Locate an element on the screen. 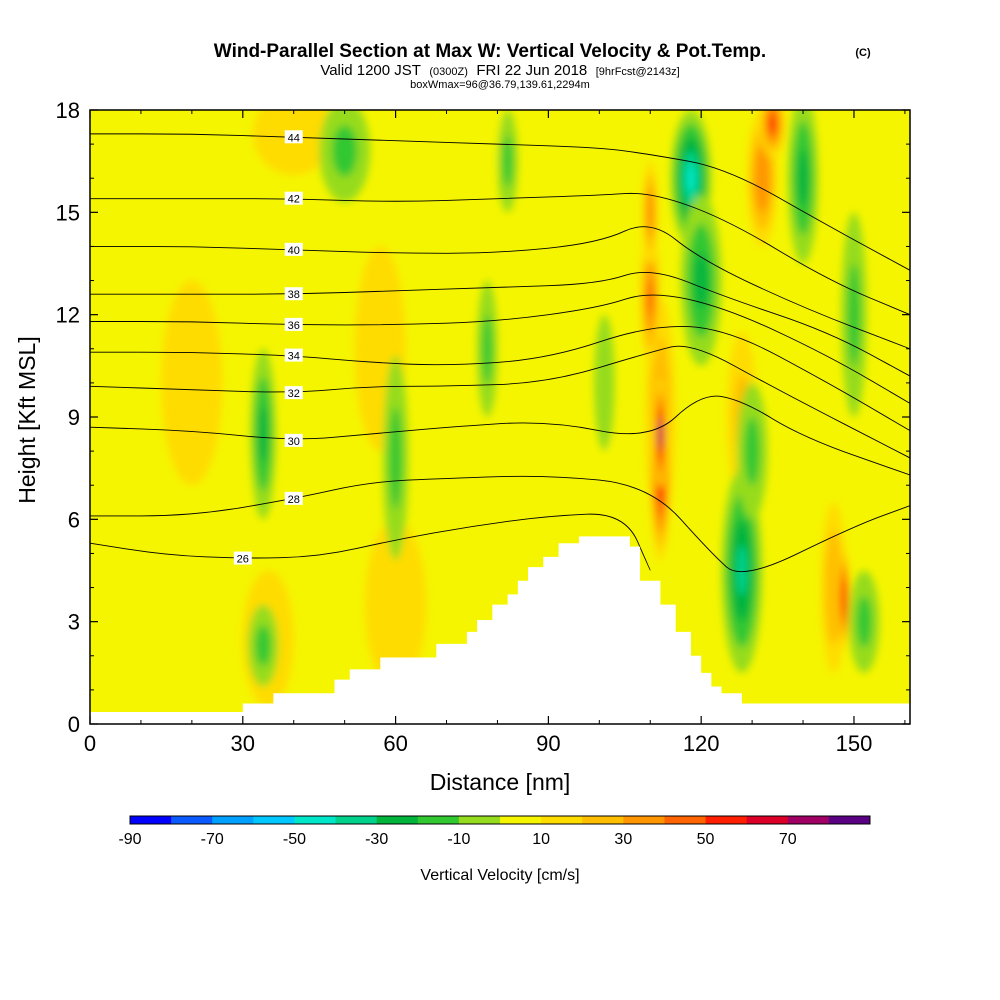 The width and height of the screenshot is (1000, 1000). x-tick-label: 90 is located at coordinates (548, 743).